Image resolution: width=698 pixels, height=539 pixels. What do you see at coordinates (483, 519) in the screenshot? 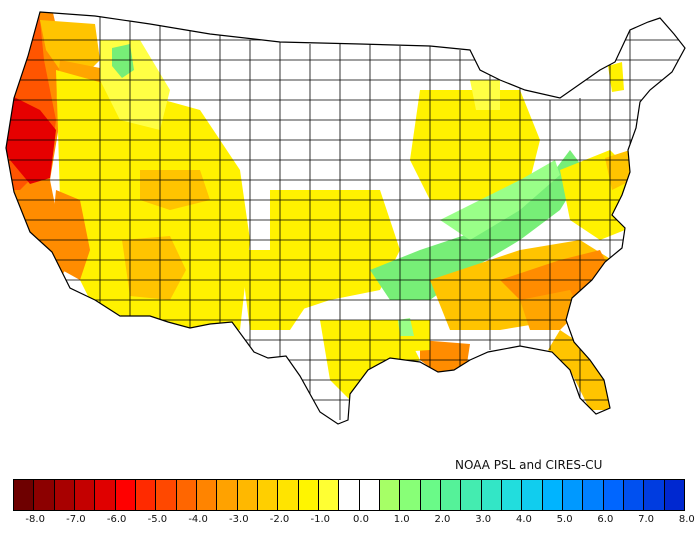
I see `legend-tick-label: 3.0` at bounding box center [483, 519].